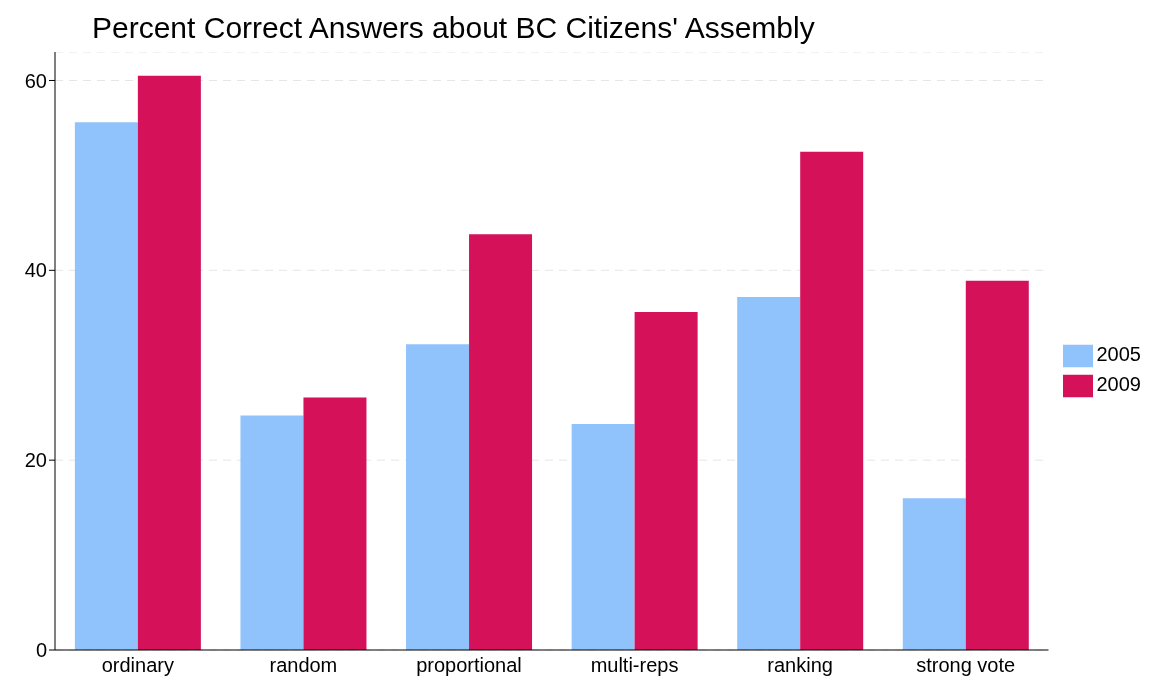 Image resolution: width=1159 pixels, height=698 pixels. What do you see at coordinates (966, 665) in the screenshot?
I see `x-tick-label: strong vote` at bounding box center [966, 665].